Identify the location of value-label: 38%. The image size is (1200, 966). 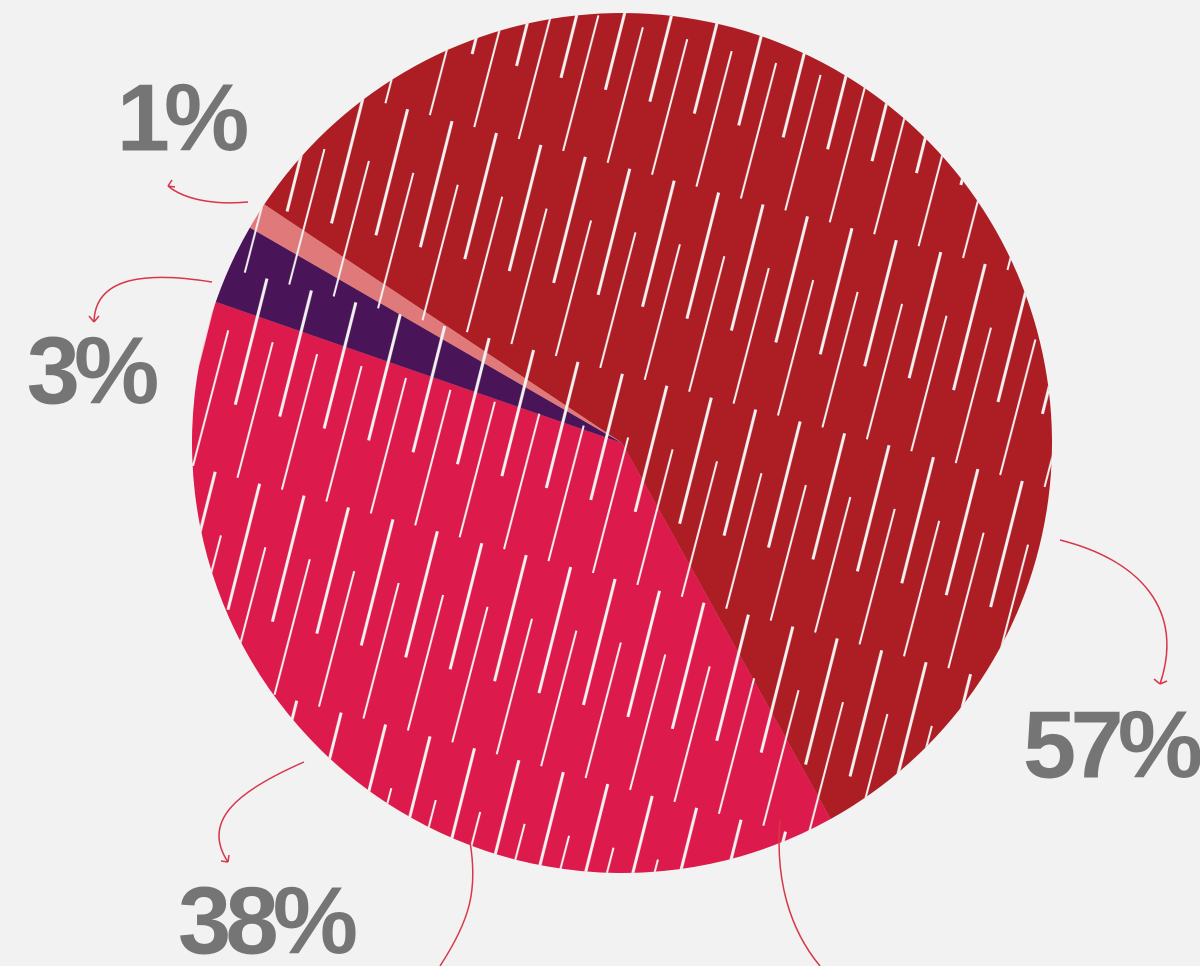
(267, 916).